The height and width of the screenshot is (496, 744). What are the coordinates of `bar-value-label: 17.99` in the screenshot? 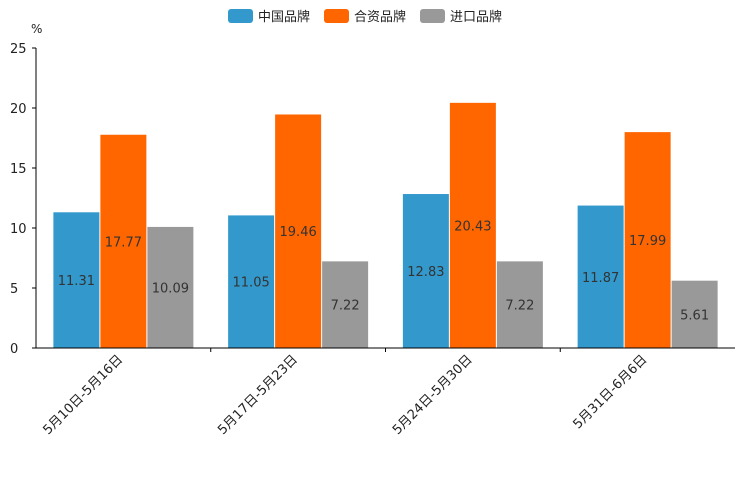 It's located at (647, 241).